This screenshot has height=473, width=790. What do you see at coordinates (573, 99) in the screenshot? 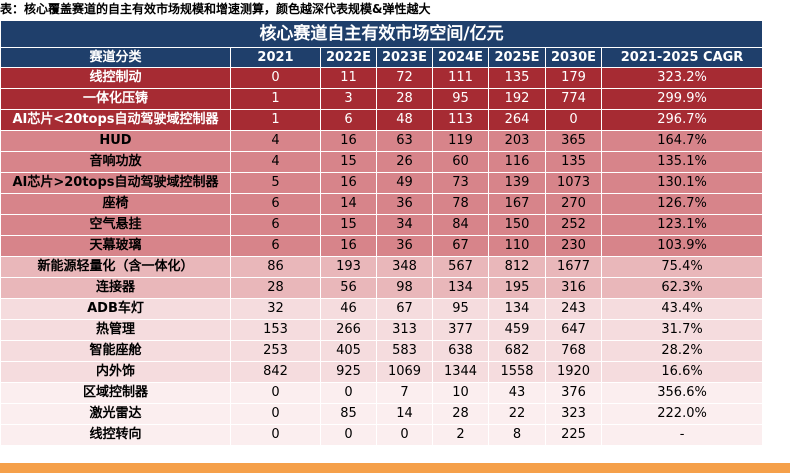
I see `value-cell: 774` at bounding box center [573, 99].